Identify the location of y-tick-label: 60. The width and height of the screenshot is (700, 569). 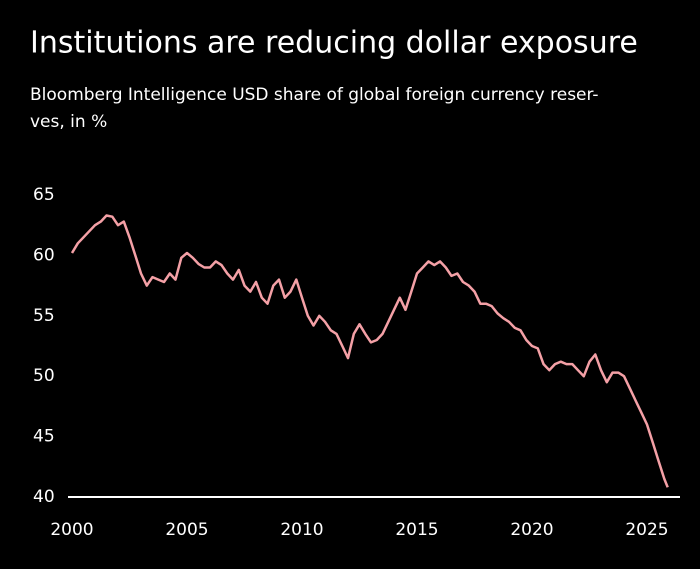
(44, 255).